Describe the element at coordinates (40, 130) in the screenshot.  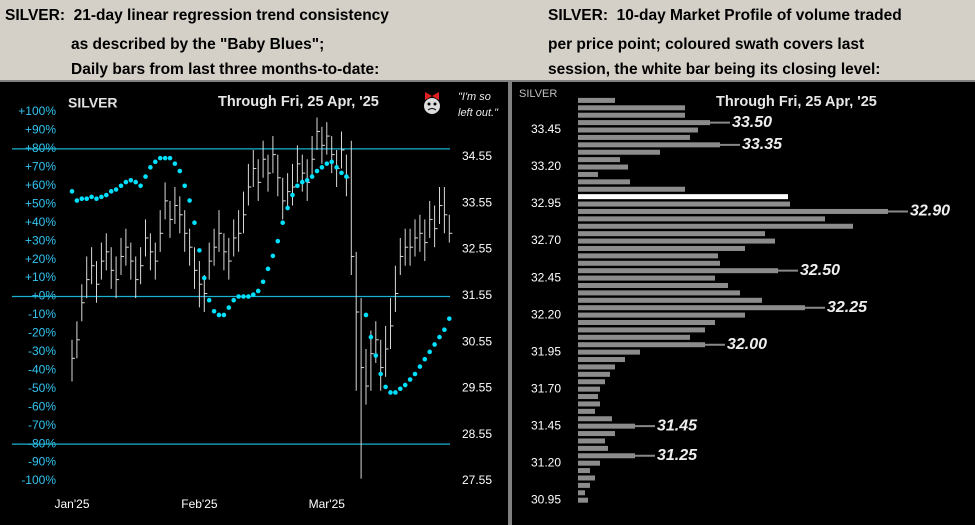
I see `y-tick-label: +90%` at that location.